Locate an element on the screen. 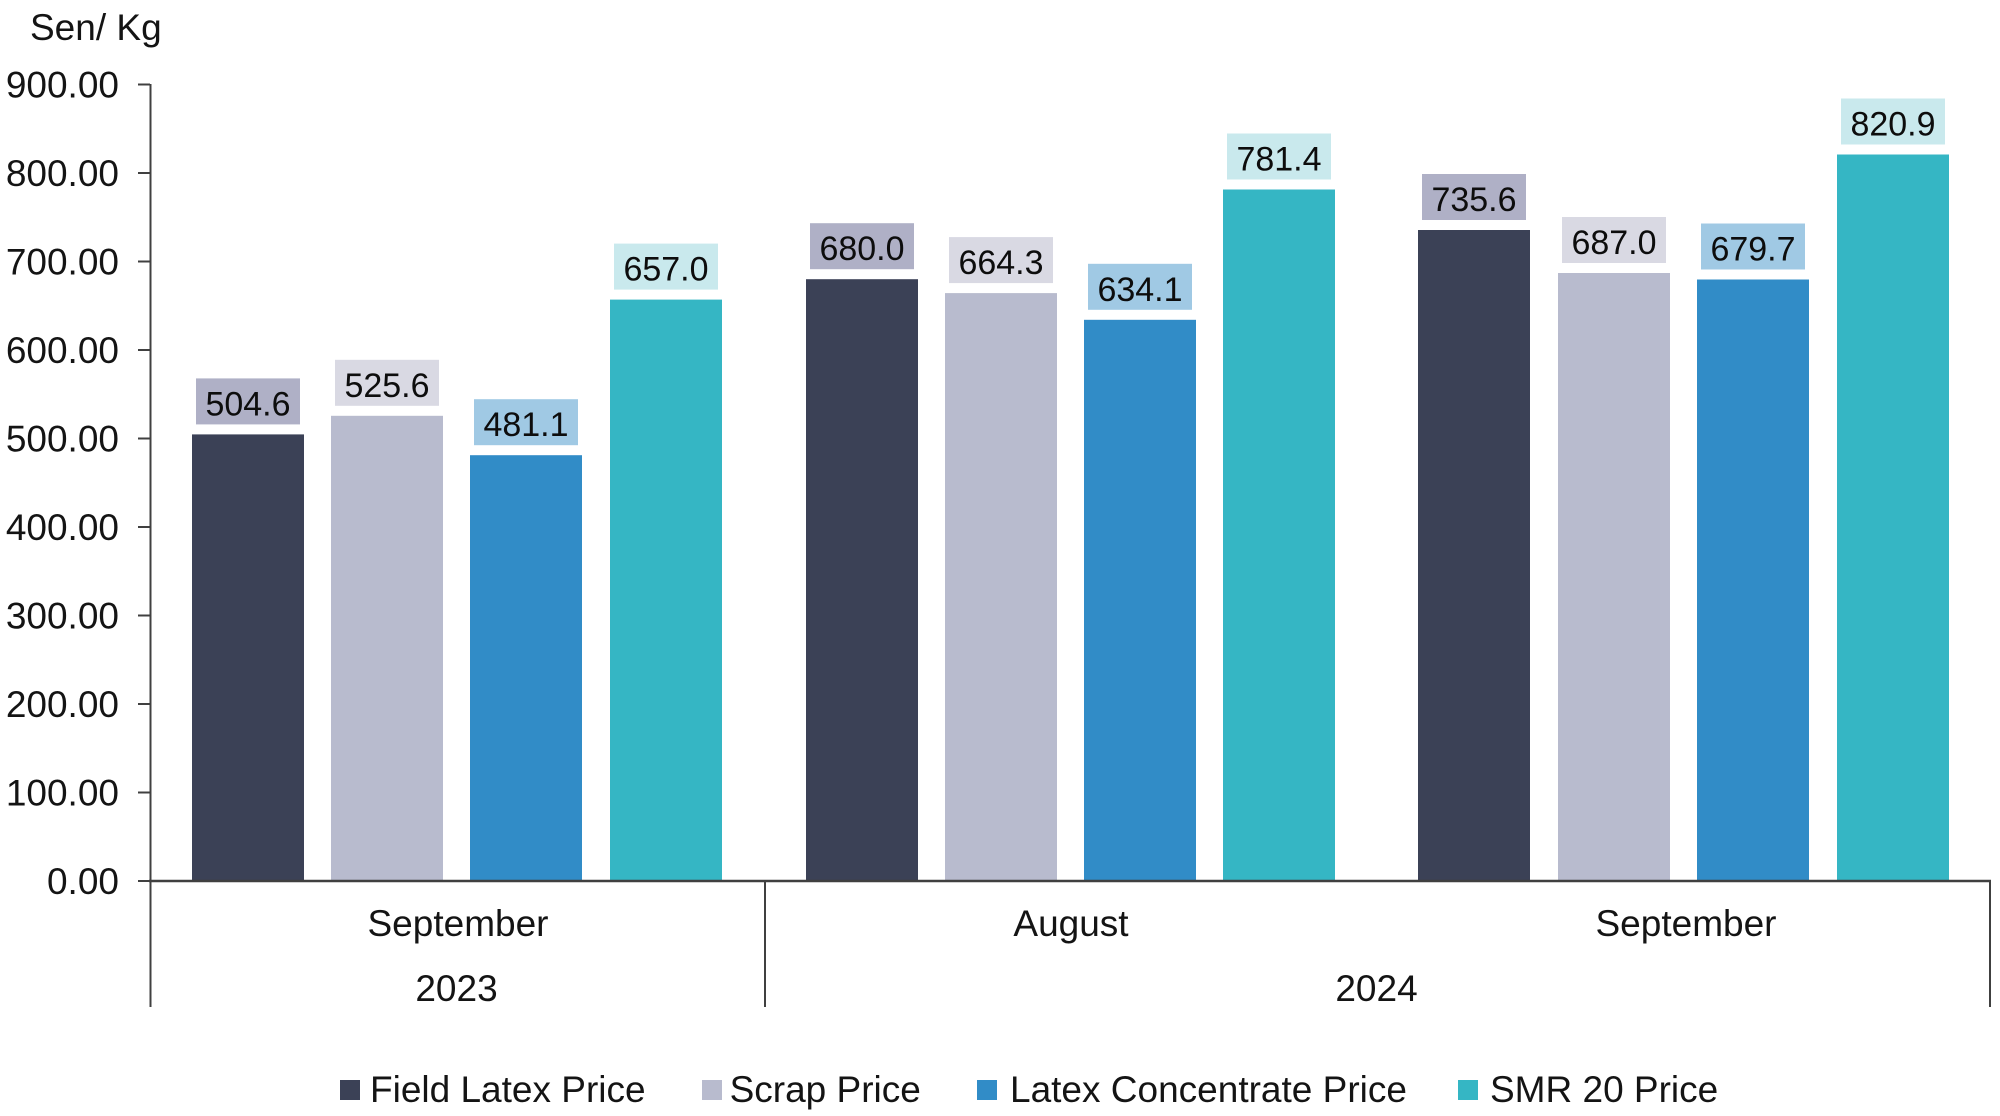  svg-text: August is located at coordinates (1071, 923).